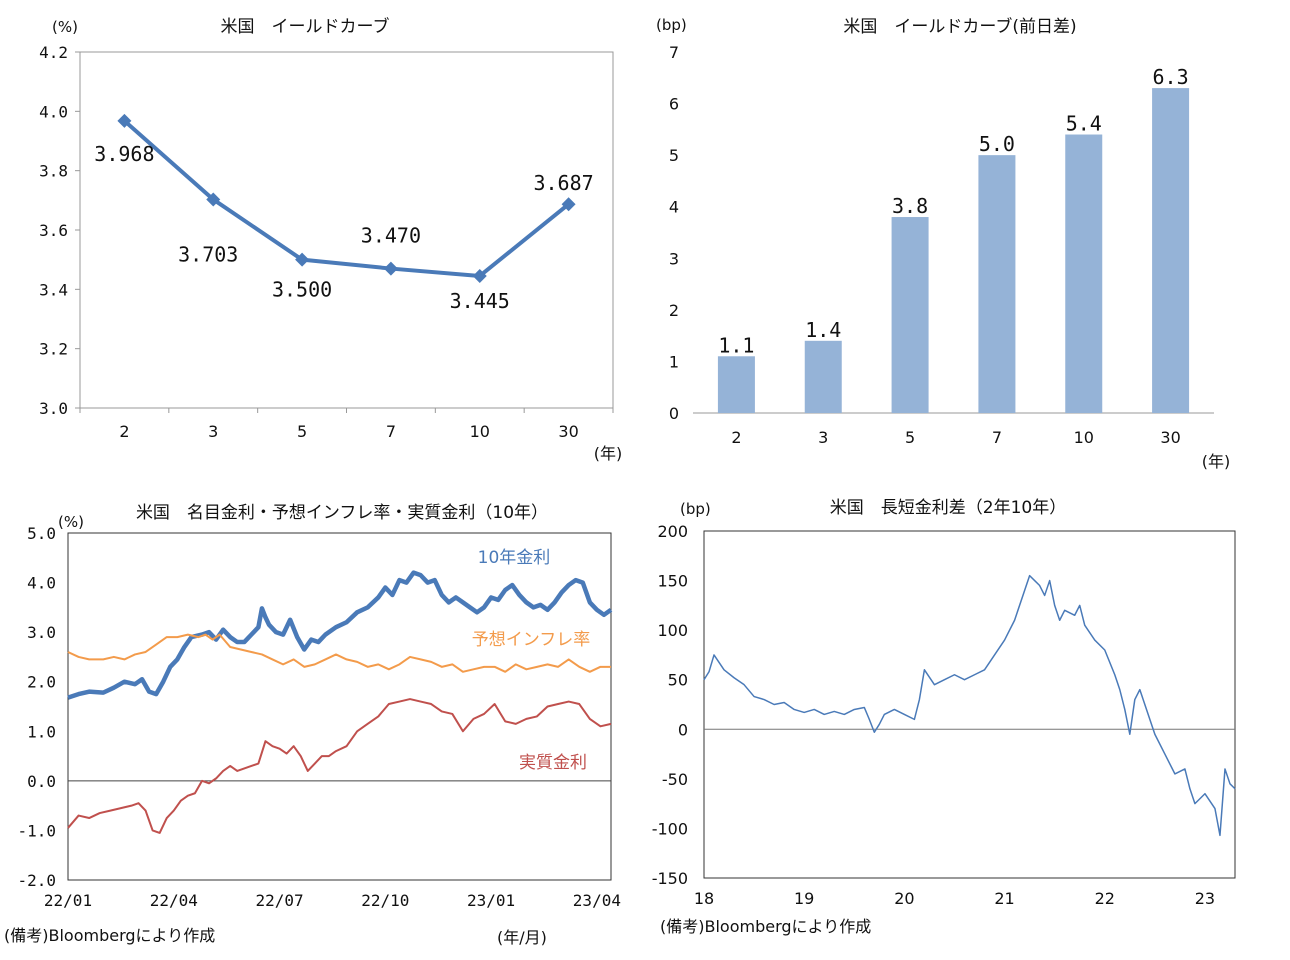 This screenshot has height=960, width=1290. What do you see at coordinates (491, 900) in the screenshot?
I see `x-tick-label: 23/01` at bounding box center [491, 900].